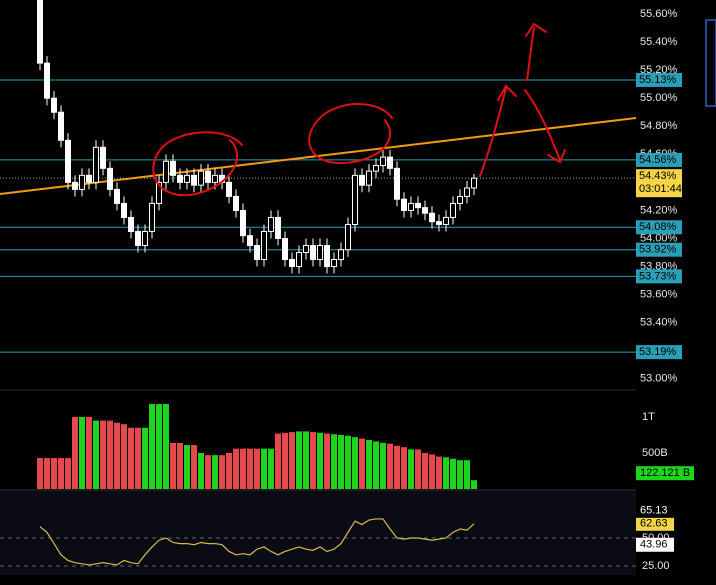 Image resolution: width=716 pixels, height=585 pixels. Describe the element at coordinates (197, 164) in the screenshot. I see `circle-annotation` at that location.